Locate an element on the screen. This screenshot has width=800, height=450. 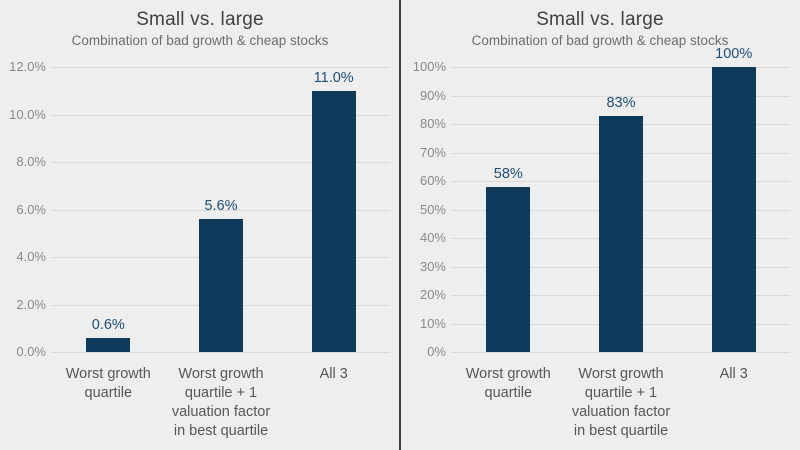
y-axis-tick-label: 60% is located at coordinates (432, 180).